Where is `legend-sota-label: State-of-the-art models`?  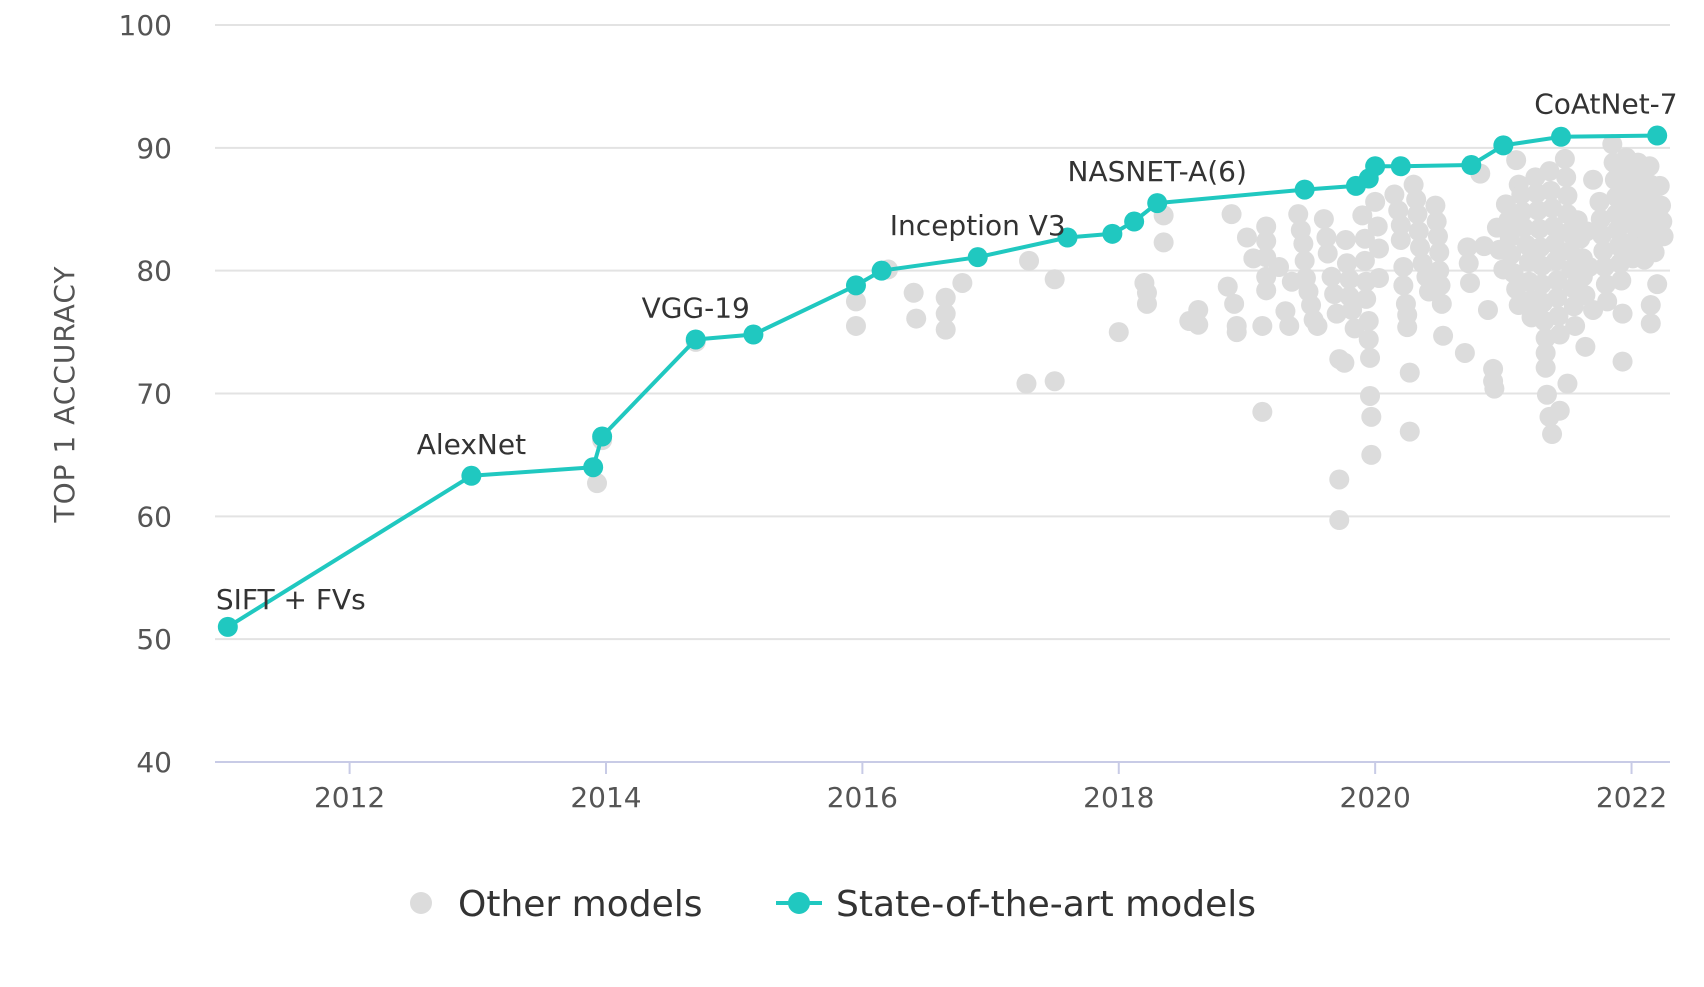
legend-sota-label: State-of-the-art models is located at coordinates (1046, 904).